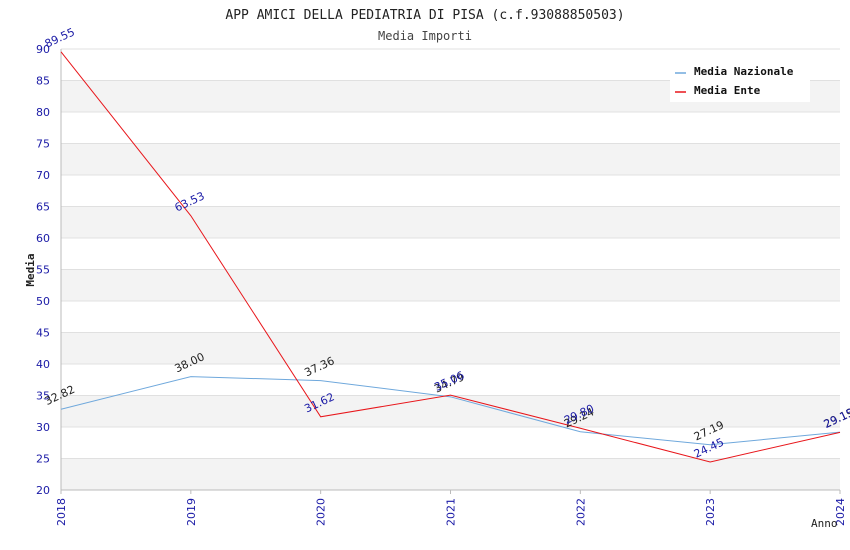 The width and height of the screenshot is (850, 550). What do you see at coordinates (43, 49) in the screenshot?
I see `y-tick-label: 90` at bounding box center [43, 49].